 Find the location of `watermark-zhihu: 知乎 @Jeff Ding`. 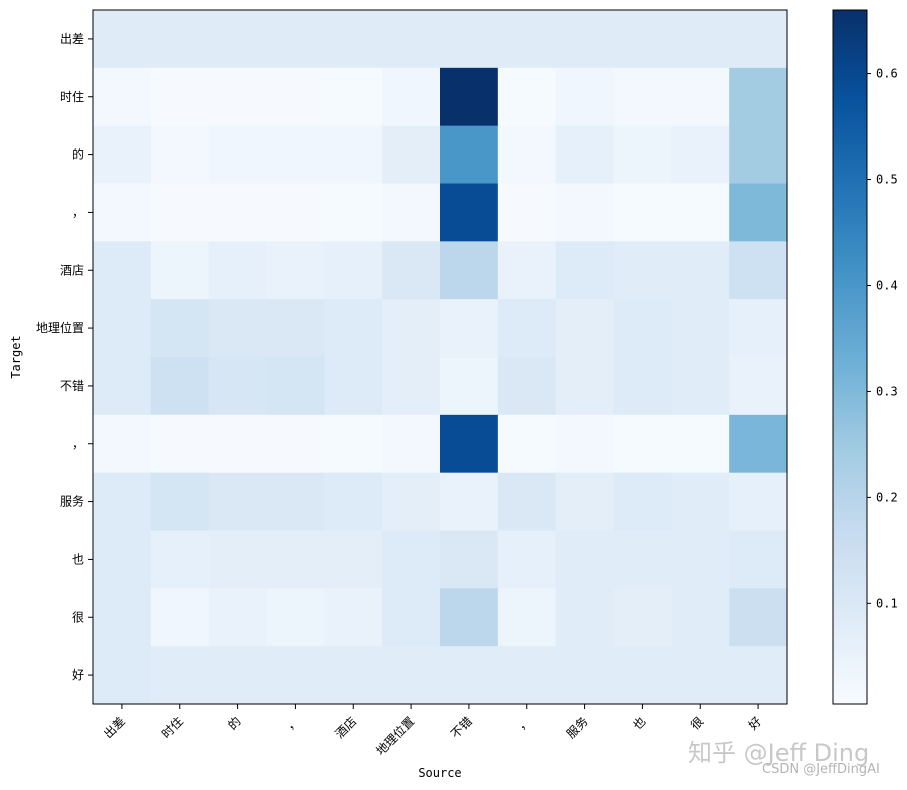

watermark-zhihu: 知乎 @Jeff Ding is located at coordinates (779, 753).